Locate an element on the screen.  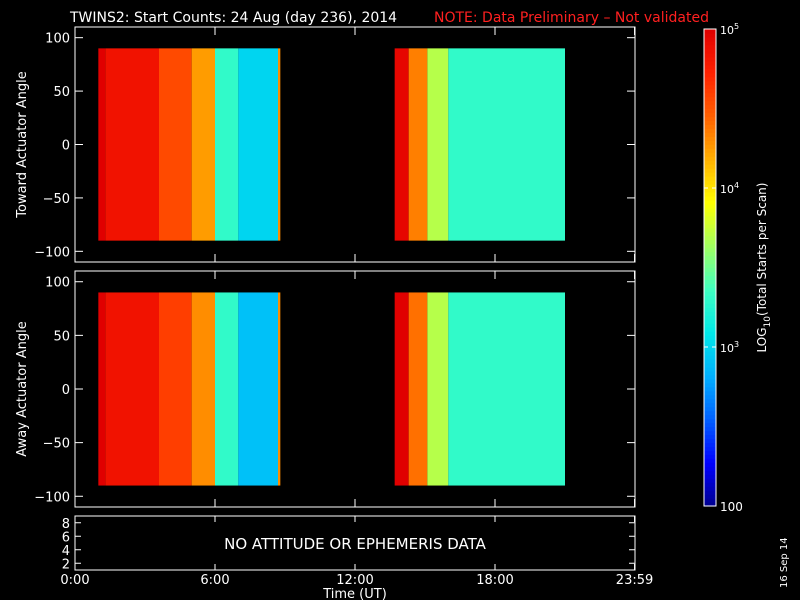
x-tick-label: 0:00 is located at coordinates (74, 580).